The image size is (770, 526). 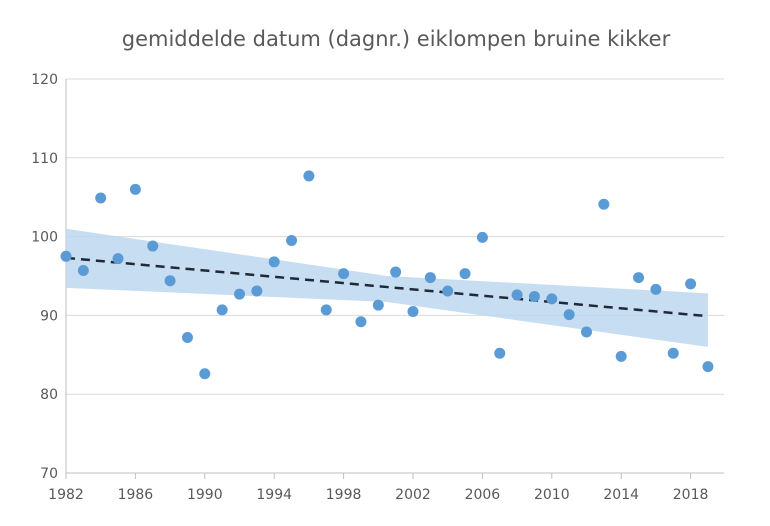 What do you see at coordinates (205, 374) in the screenshot?
I see `data-point-1990` at bounding box center [205, 374].